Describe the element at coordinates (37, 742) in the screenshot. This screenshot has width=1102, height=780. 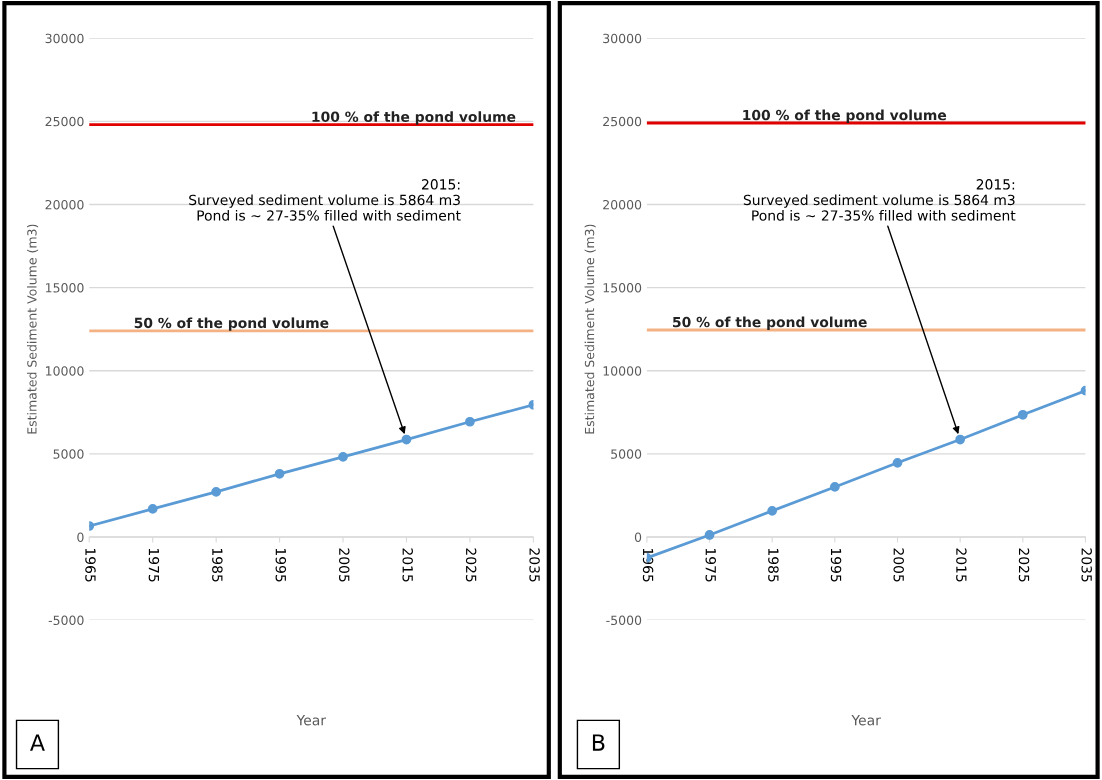
I see `text: A` at that location.